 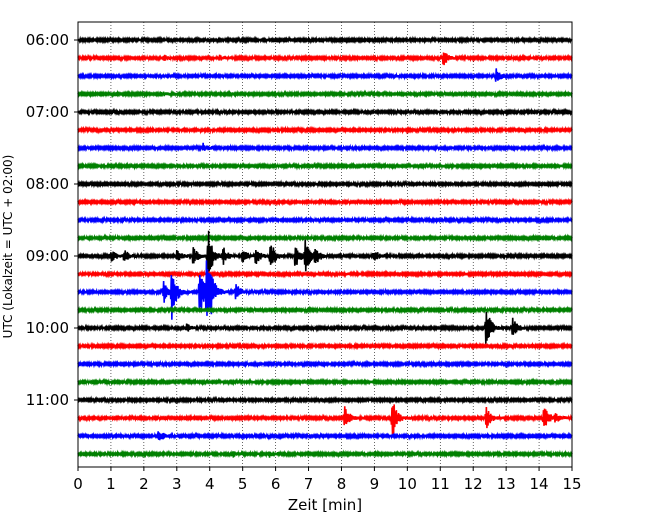 I want to click on x-tick-label: 6, so click(x=276, y=484).